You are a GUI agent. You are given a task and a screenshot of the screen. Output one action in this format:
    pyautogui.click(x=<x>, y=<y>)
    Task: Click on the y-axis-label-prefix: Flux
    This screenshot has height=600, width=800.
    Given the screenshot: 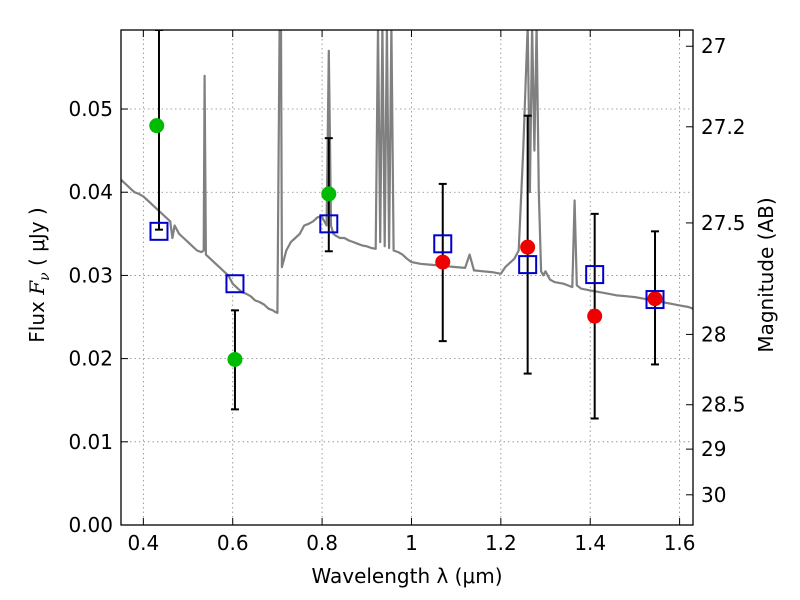 What is the action you would take?
    pyautogui.click(x=37, y=319)
    